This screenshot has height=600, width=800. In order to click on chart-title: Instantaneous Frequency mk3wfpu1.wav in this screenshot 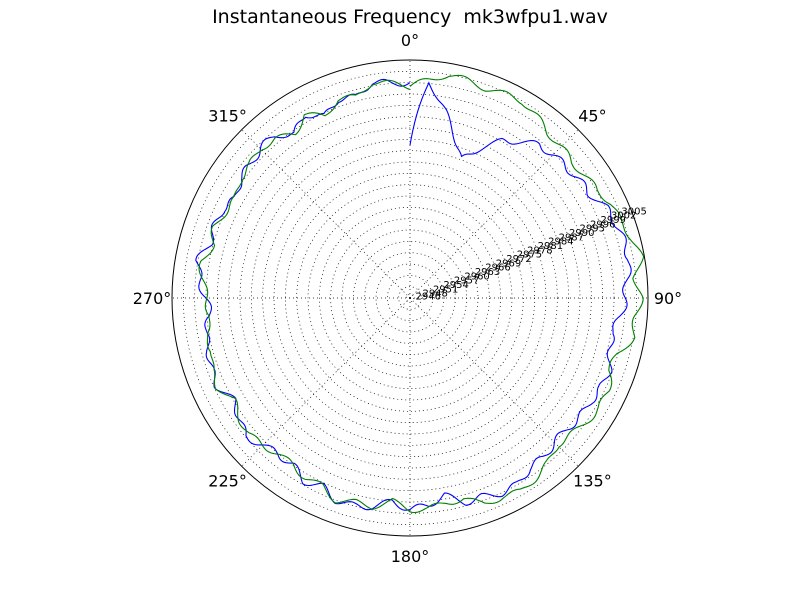, I will do `click(410, 17)`.